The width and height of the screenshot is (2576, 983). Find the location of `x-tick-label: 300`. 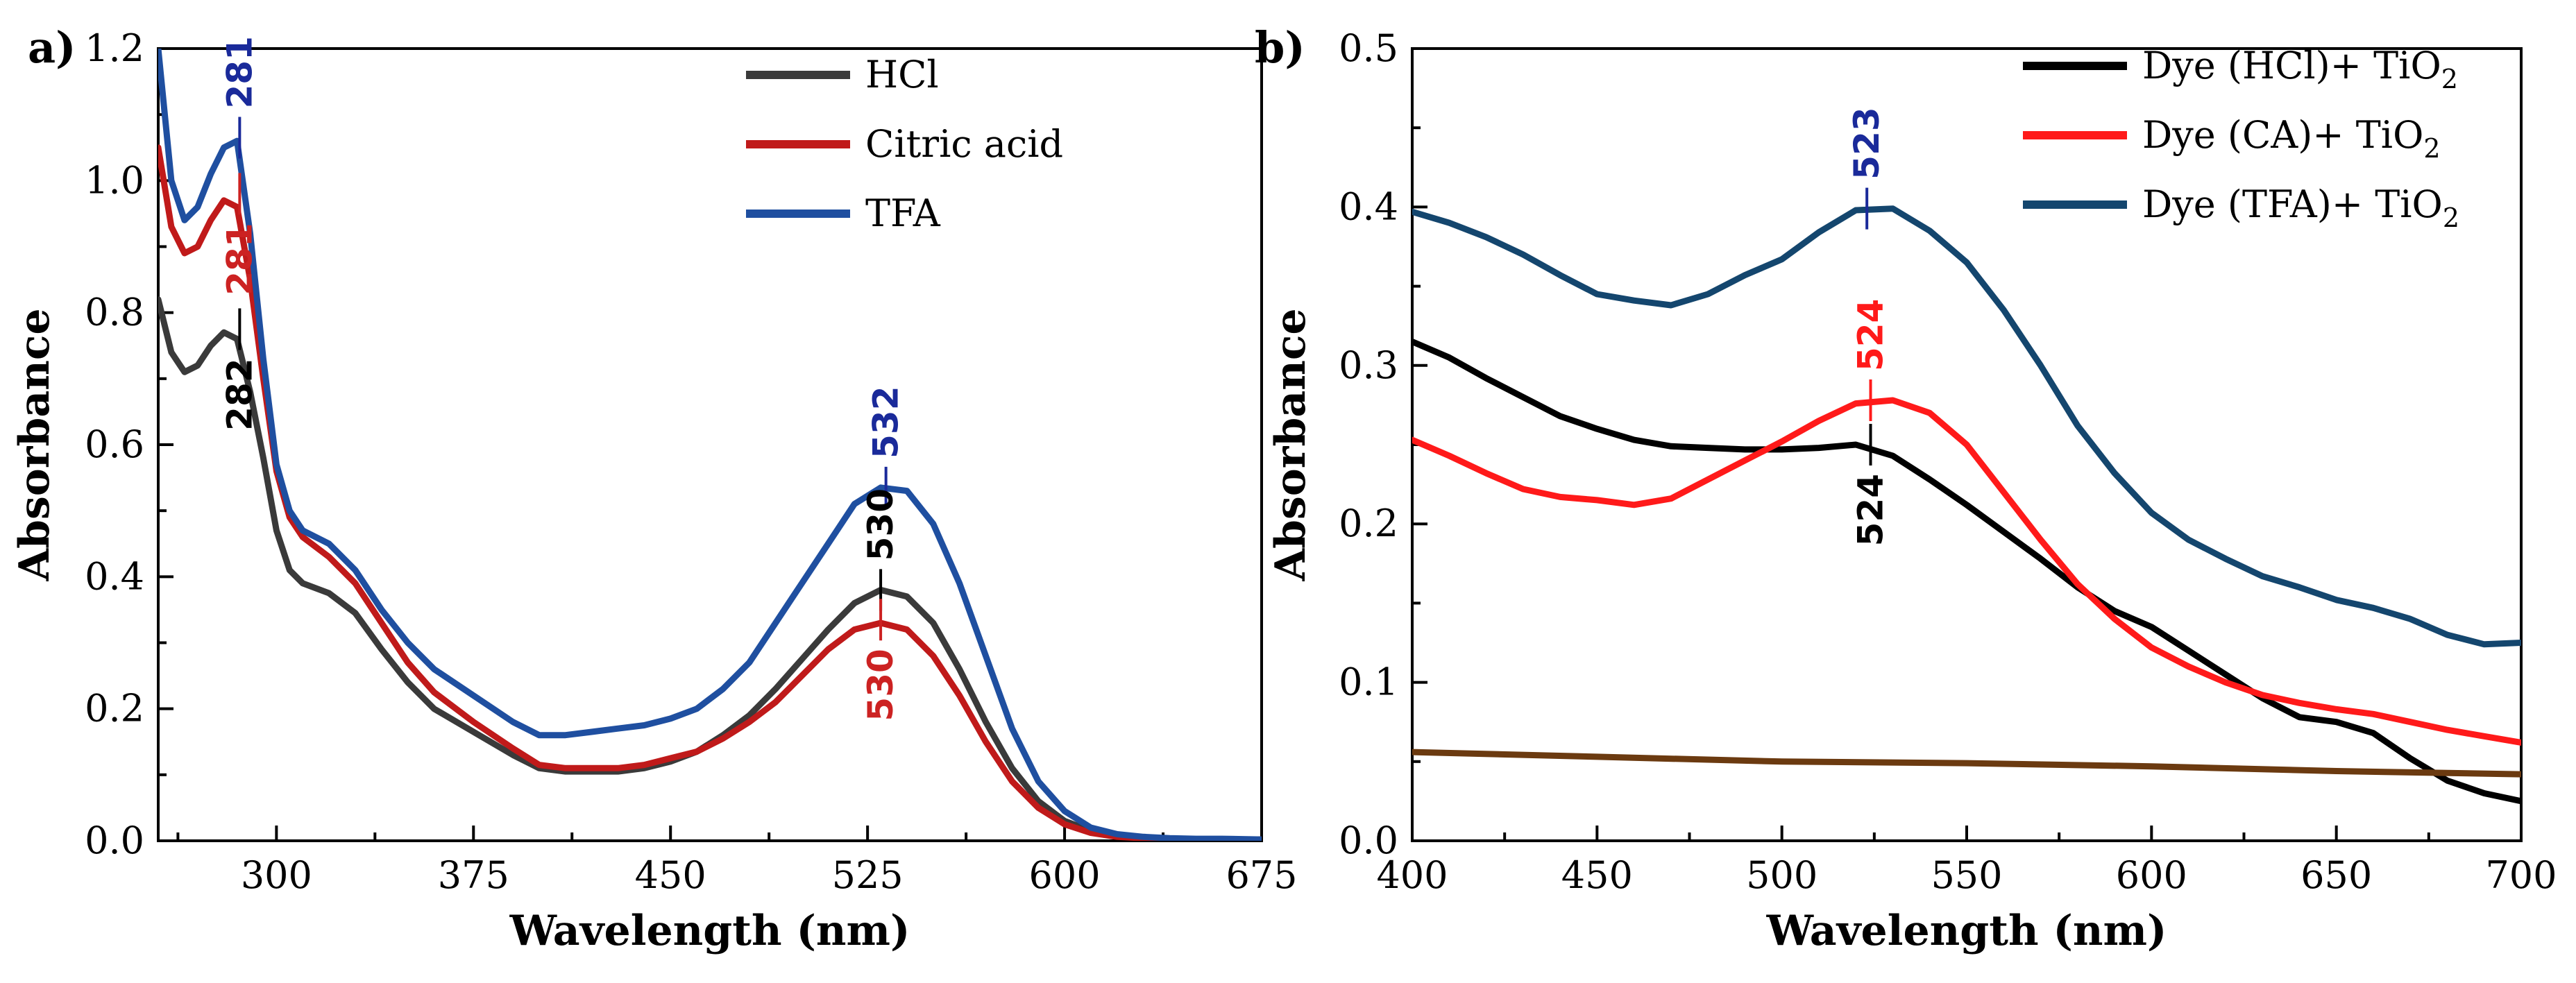

x-tick-label: 300 is located at coordinates (277, 875).